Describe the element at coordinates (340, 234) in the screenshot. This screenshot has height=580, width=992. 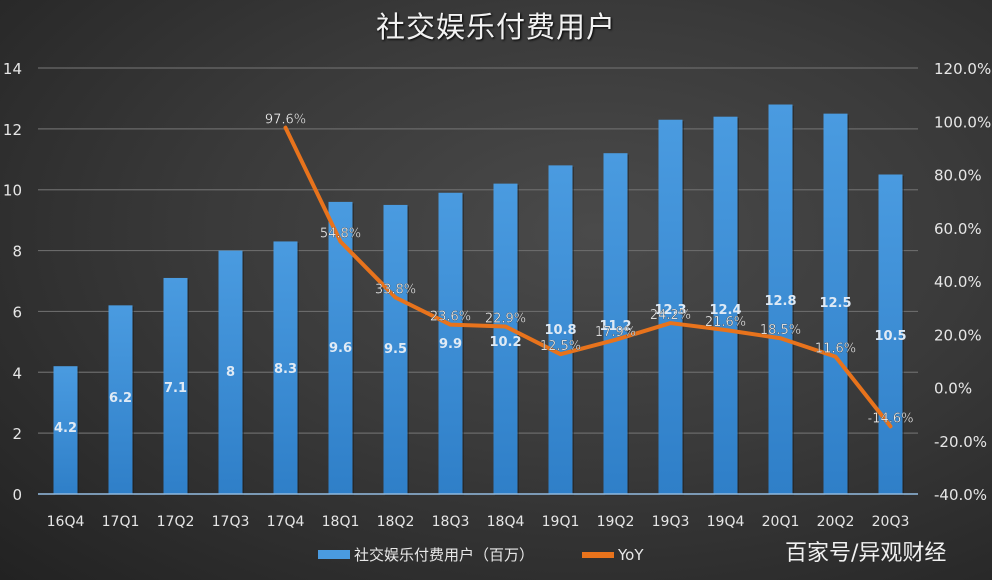
I see `yoy-value-label: 54.8%` at that location.